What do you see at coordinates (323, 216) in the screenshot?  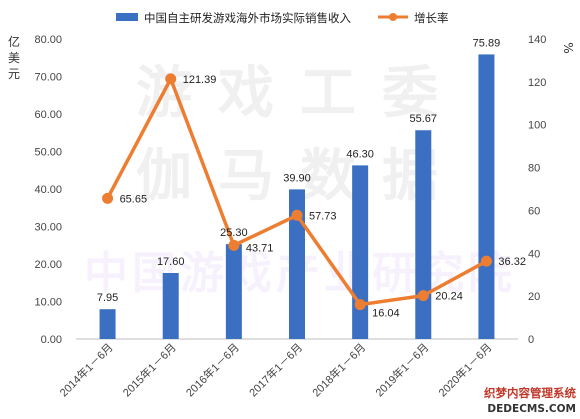 I see `line-data-label: 57.73` at bounding box center [323, 216].